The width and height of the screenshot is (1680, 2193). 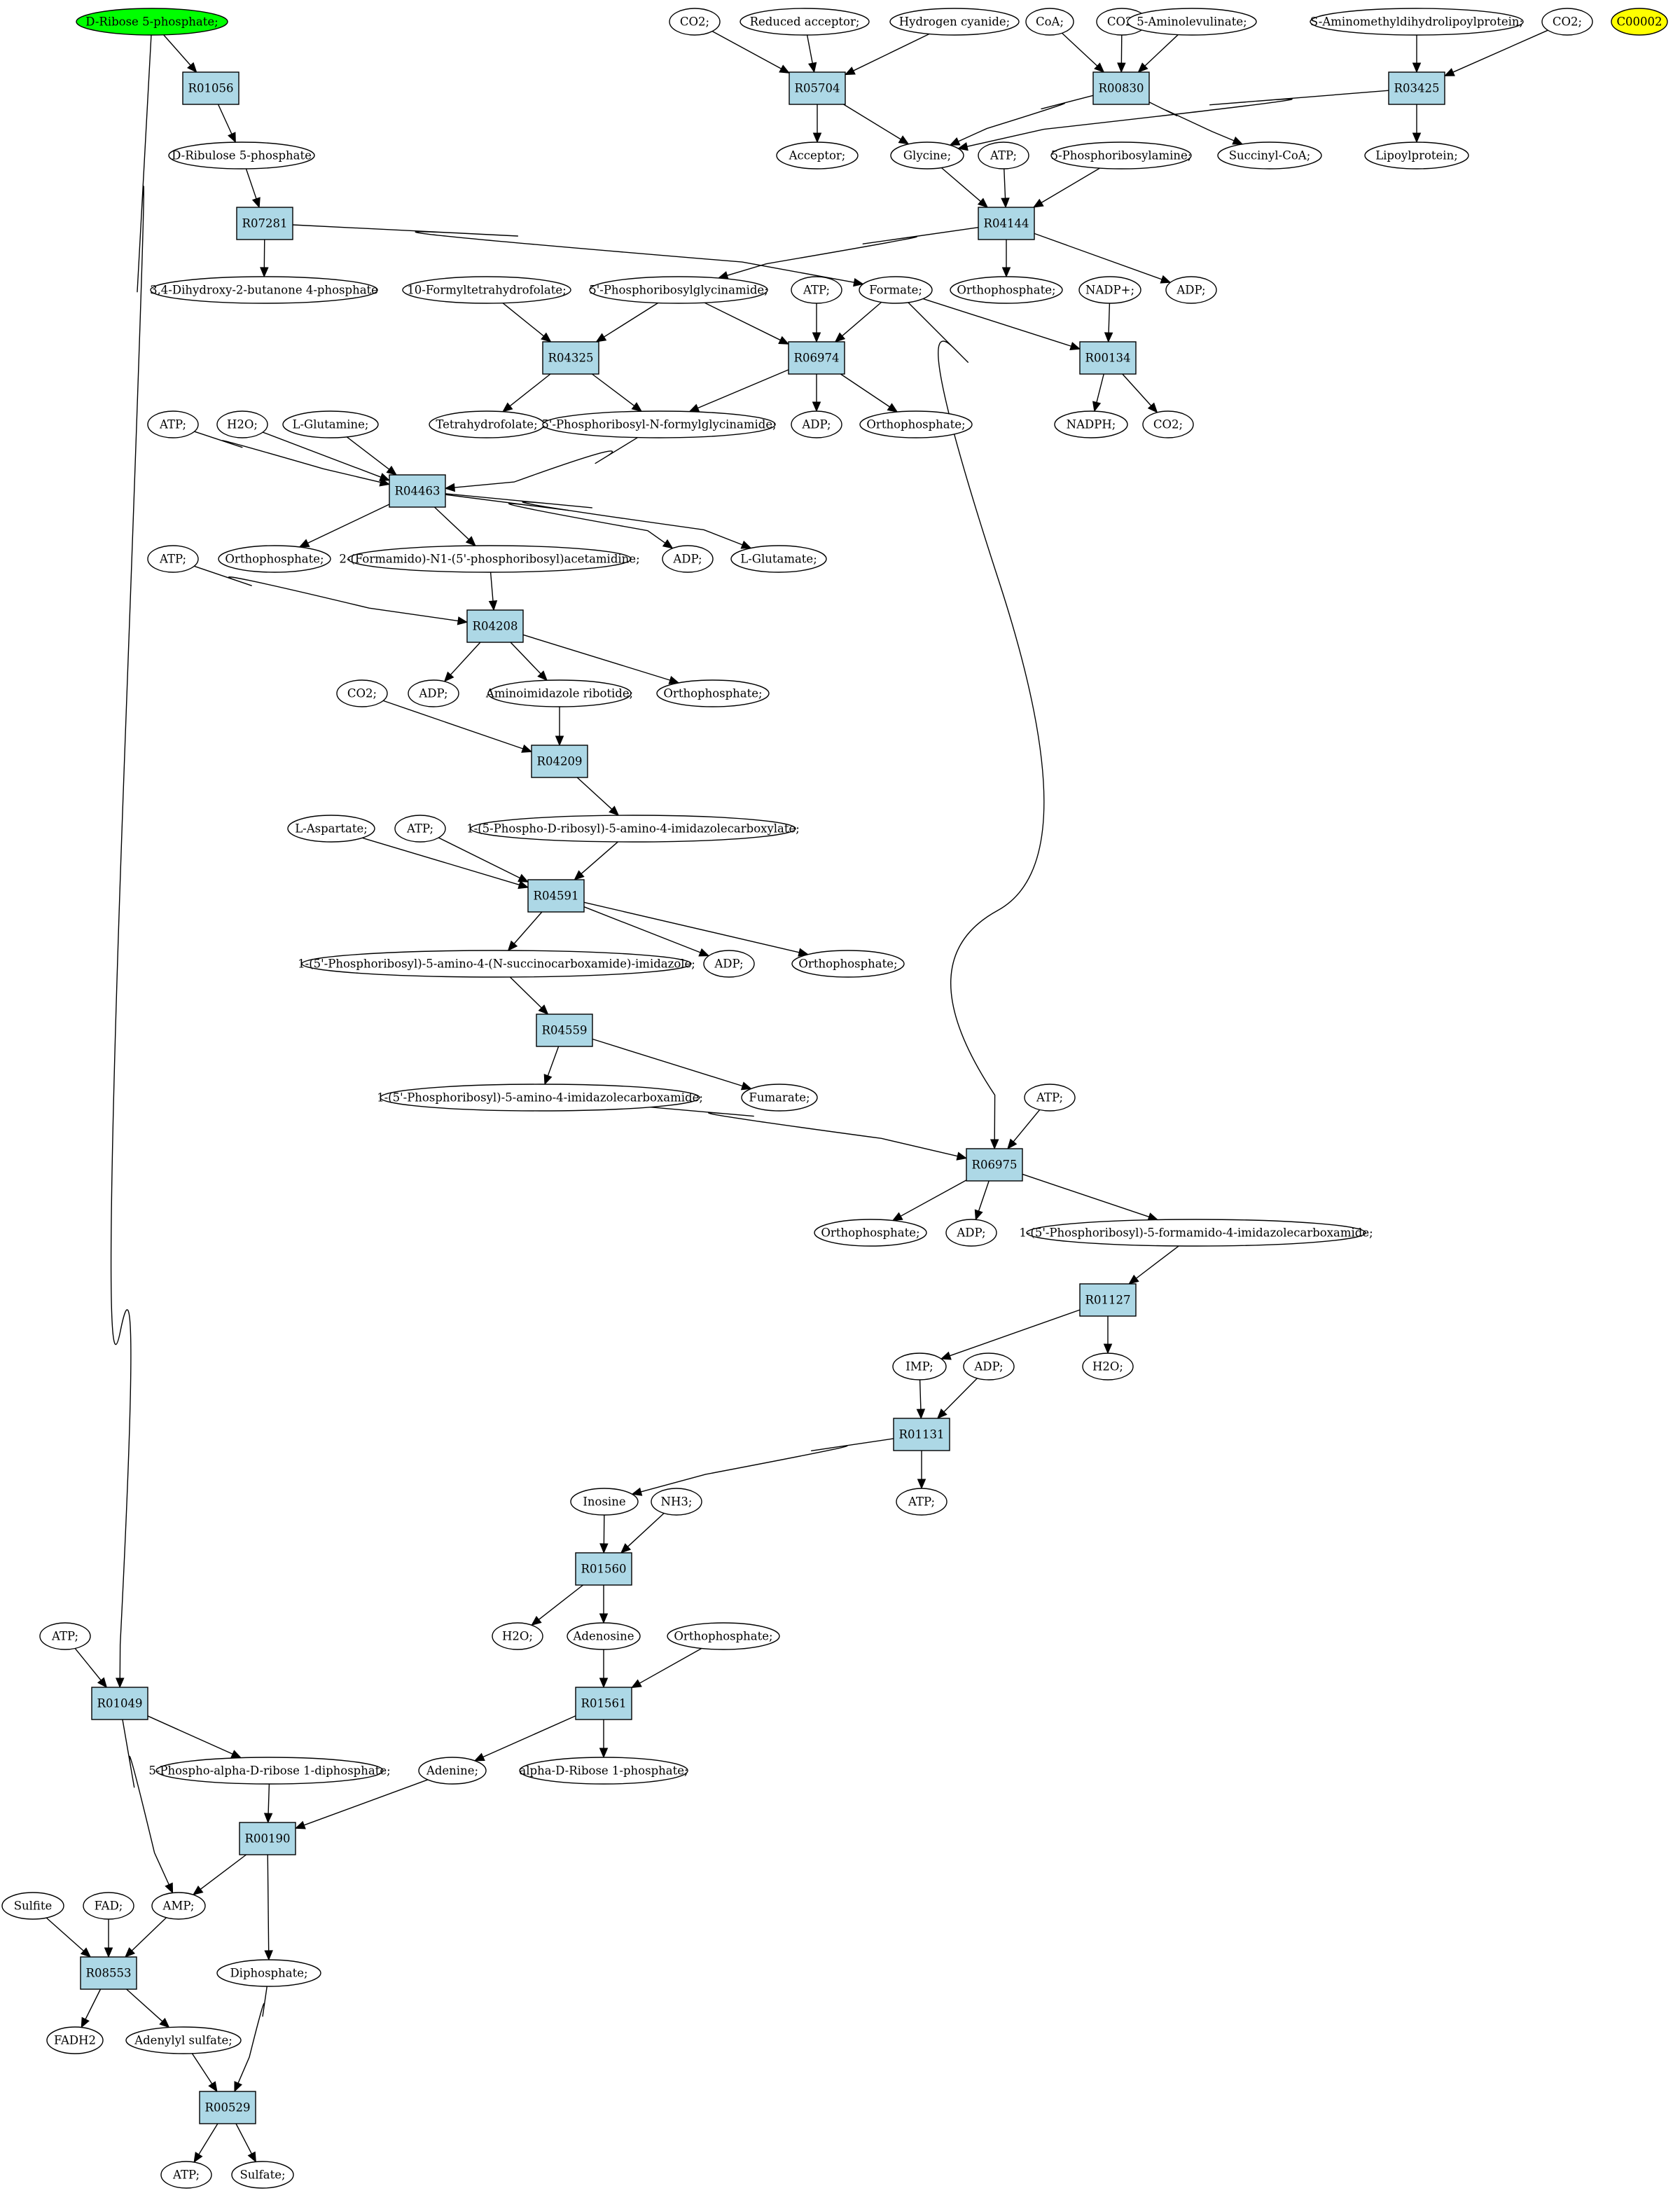 What do you see at coordinates (713, 693) in the screenshot?
I see `compound-node-c_pi_4: Orthophosphate;` at bounding box center [713, 693].